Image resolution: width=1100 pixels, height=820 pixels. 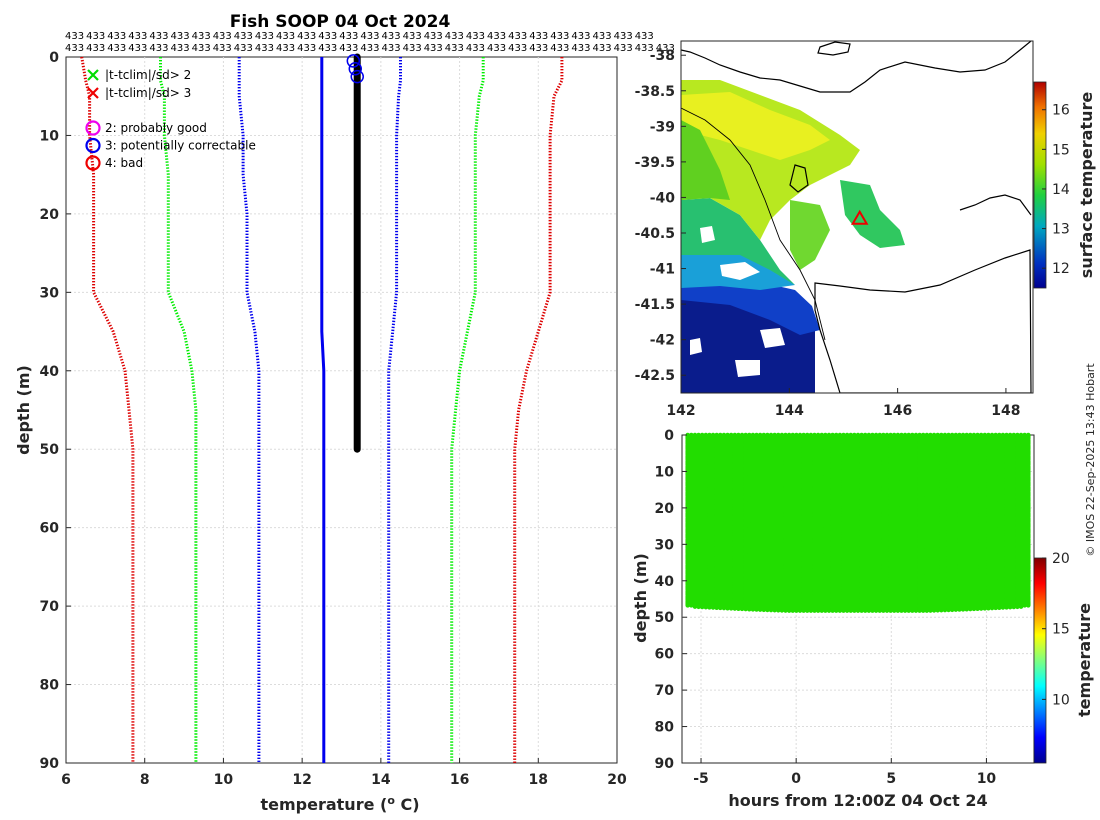 I want to click on dt-y-tick-label: 10, so click(x=665, y=472).